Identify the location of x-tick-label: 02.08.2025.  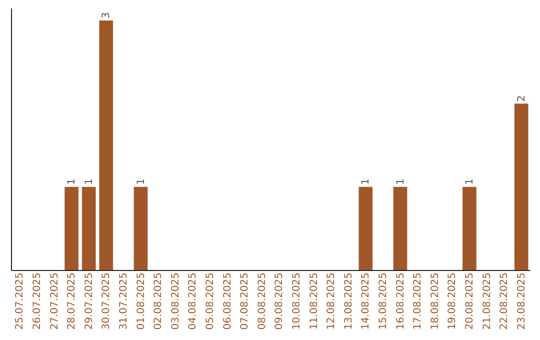
(158, 301).